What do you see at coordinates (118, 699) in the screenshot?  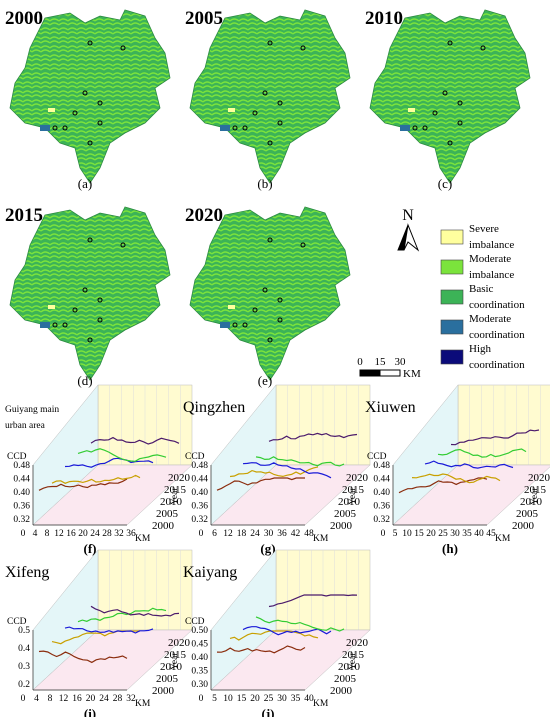 I see `x-tick-label: 28` at bounding box center [118, 699].